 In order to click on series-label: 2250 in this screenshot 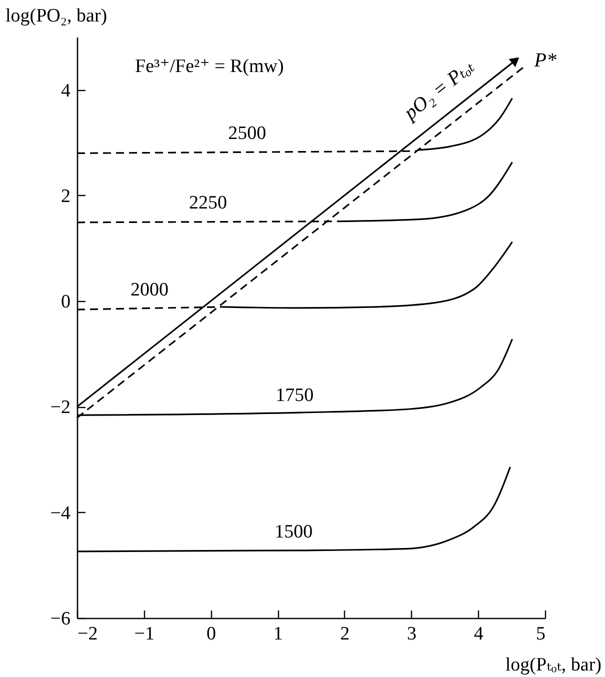, I will do `click(208, 203)`.